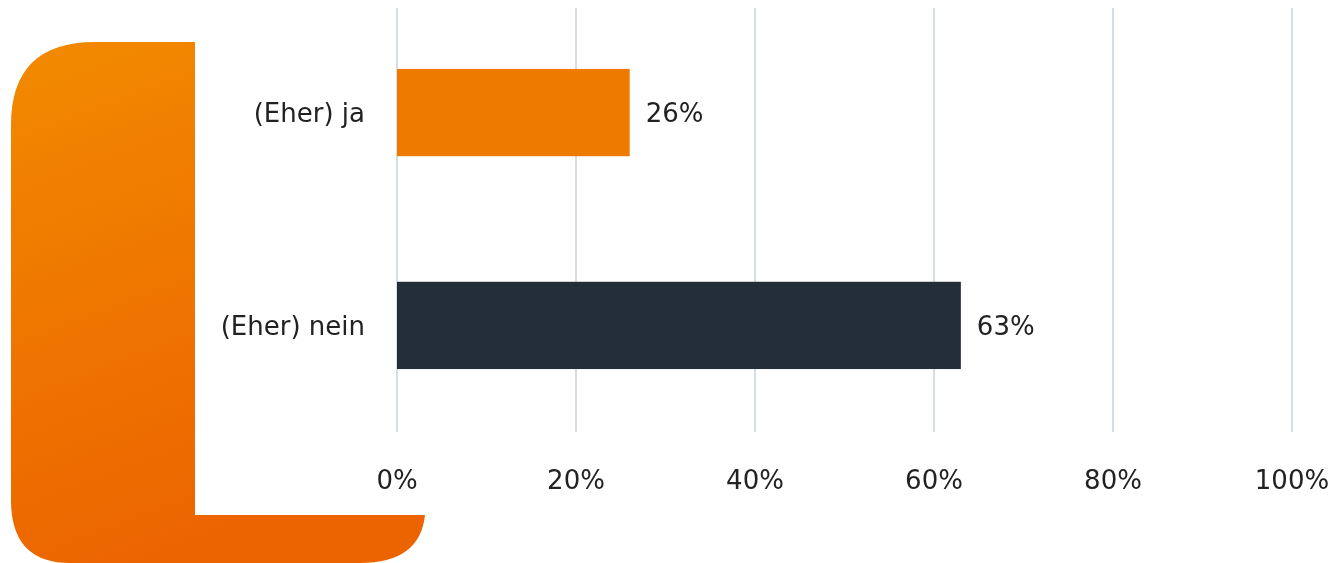  Describe the element at coordinates (755, 480) in the screenshot. I see `x-tick-label: 40%` at that location.